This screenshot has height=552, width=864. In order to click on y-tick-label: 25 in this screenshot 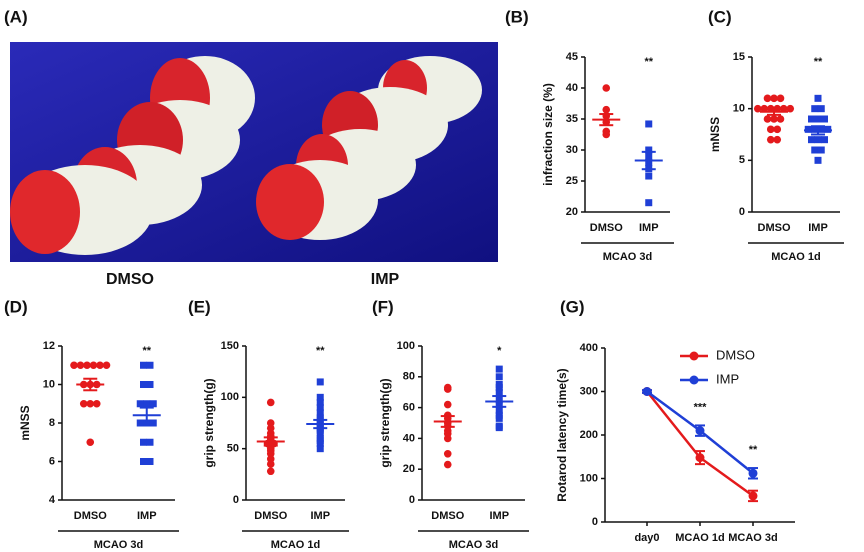, I will do `click(572, 181)`.